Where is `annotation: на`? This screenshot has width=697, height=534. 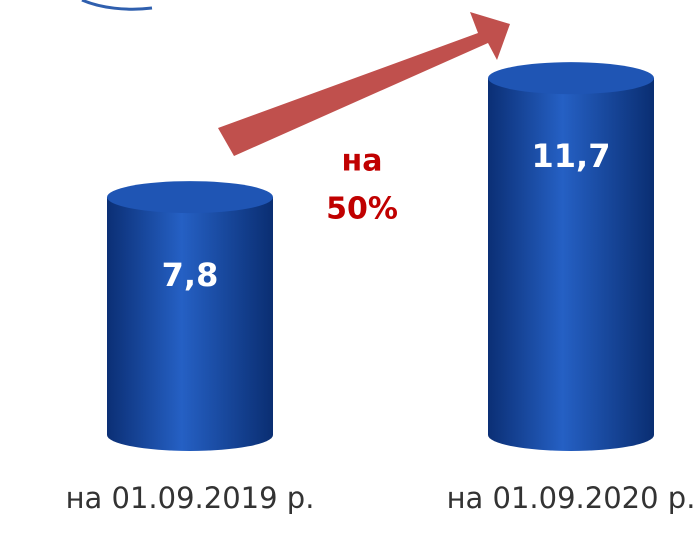
annotation: на is located at coordinates (362, 161).